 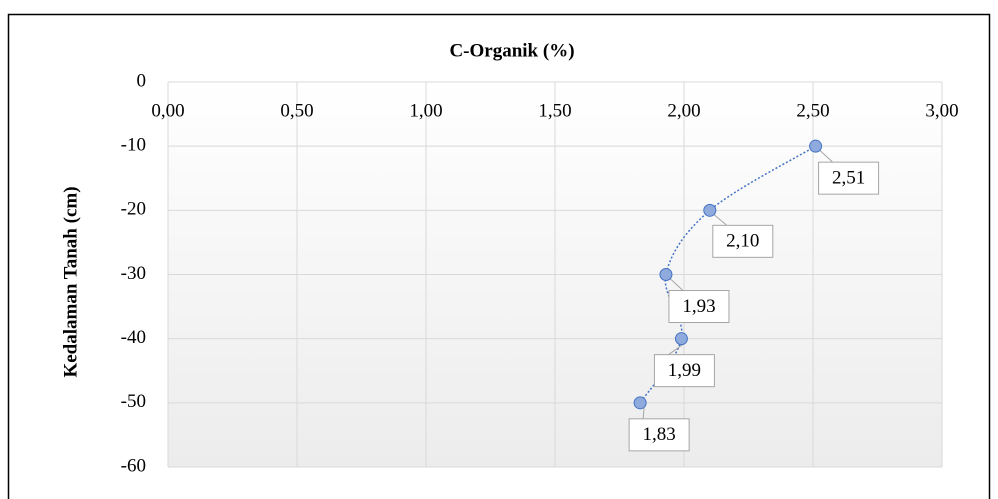 I want to click on x-tick-label: 3,00, so click(x=941, y=110).